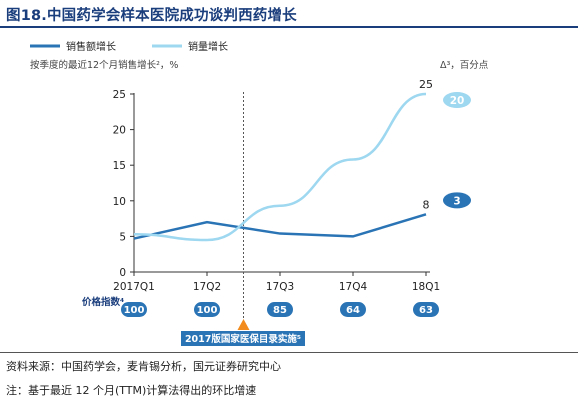 This screenshot has width=578, height=403. What do you see at coordinates (280, 287) in the screenshot?
I see `x-tick-label: 17Q3` at bounding box center [280, 287].